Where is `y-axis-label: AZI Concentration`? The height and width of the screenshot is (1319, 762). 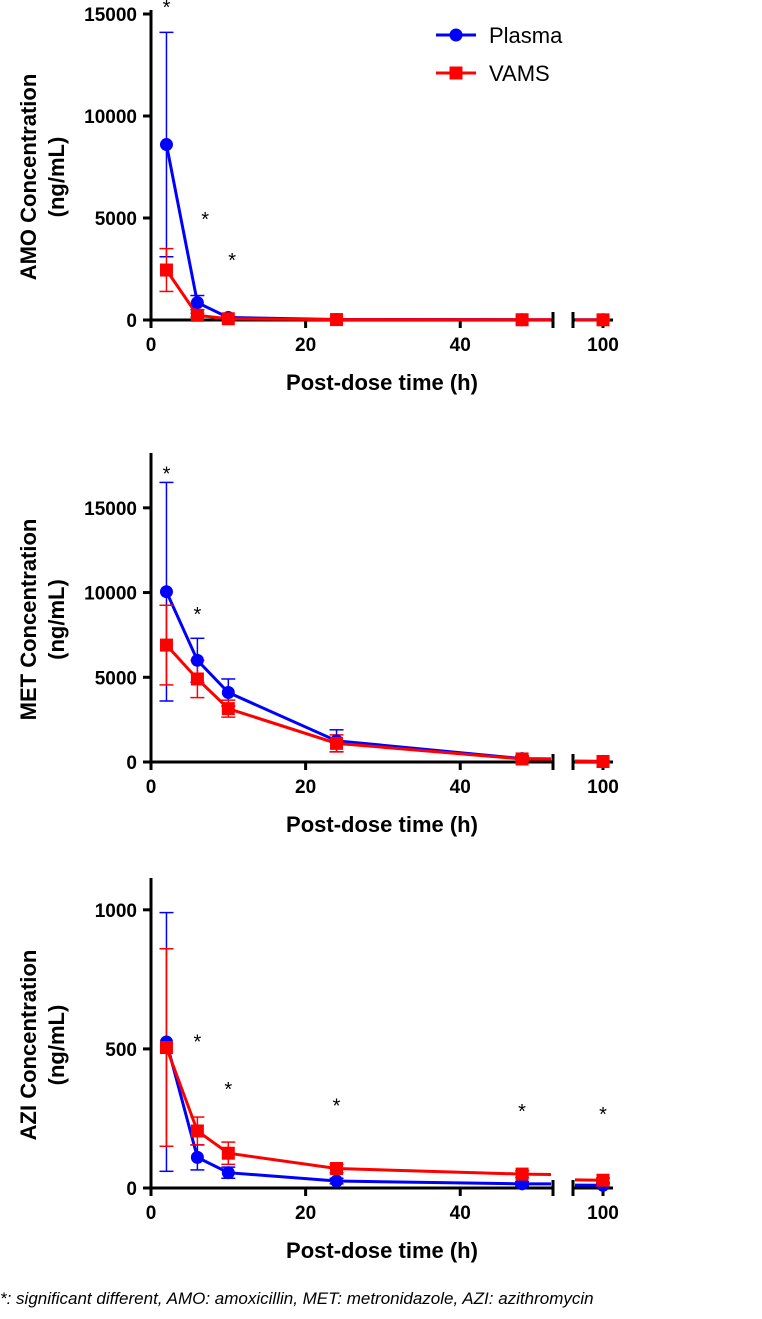
y-axis-label: AZI Concentration is located at coordinates (28, 1045).